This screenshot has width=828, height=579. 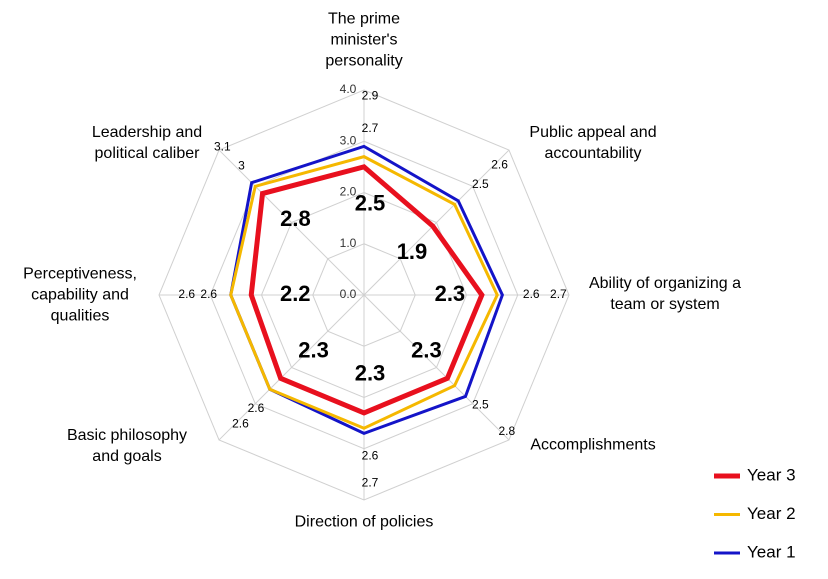 What do you see at coordinates (241, 166) in the screenshot?
I see `data-label: 3` at bounding box center [241, 166].